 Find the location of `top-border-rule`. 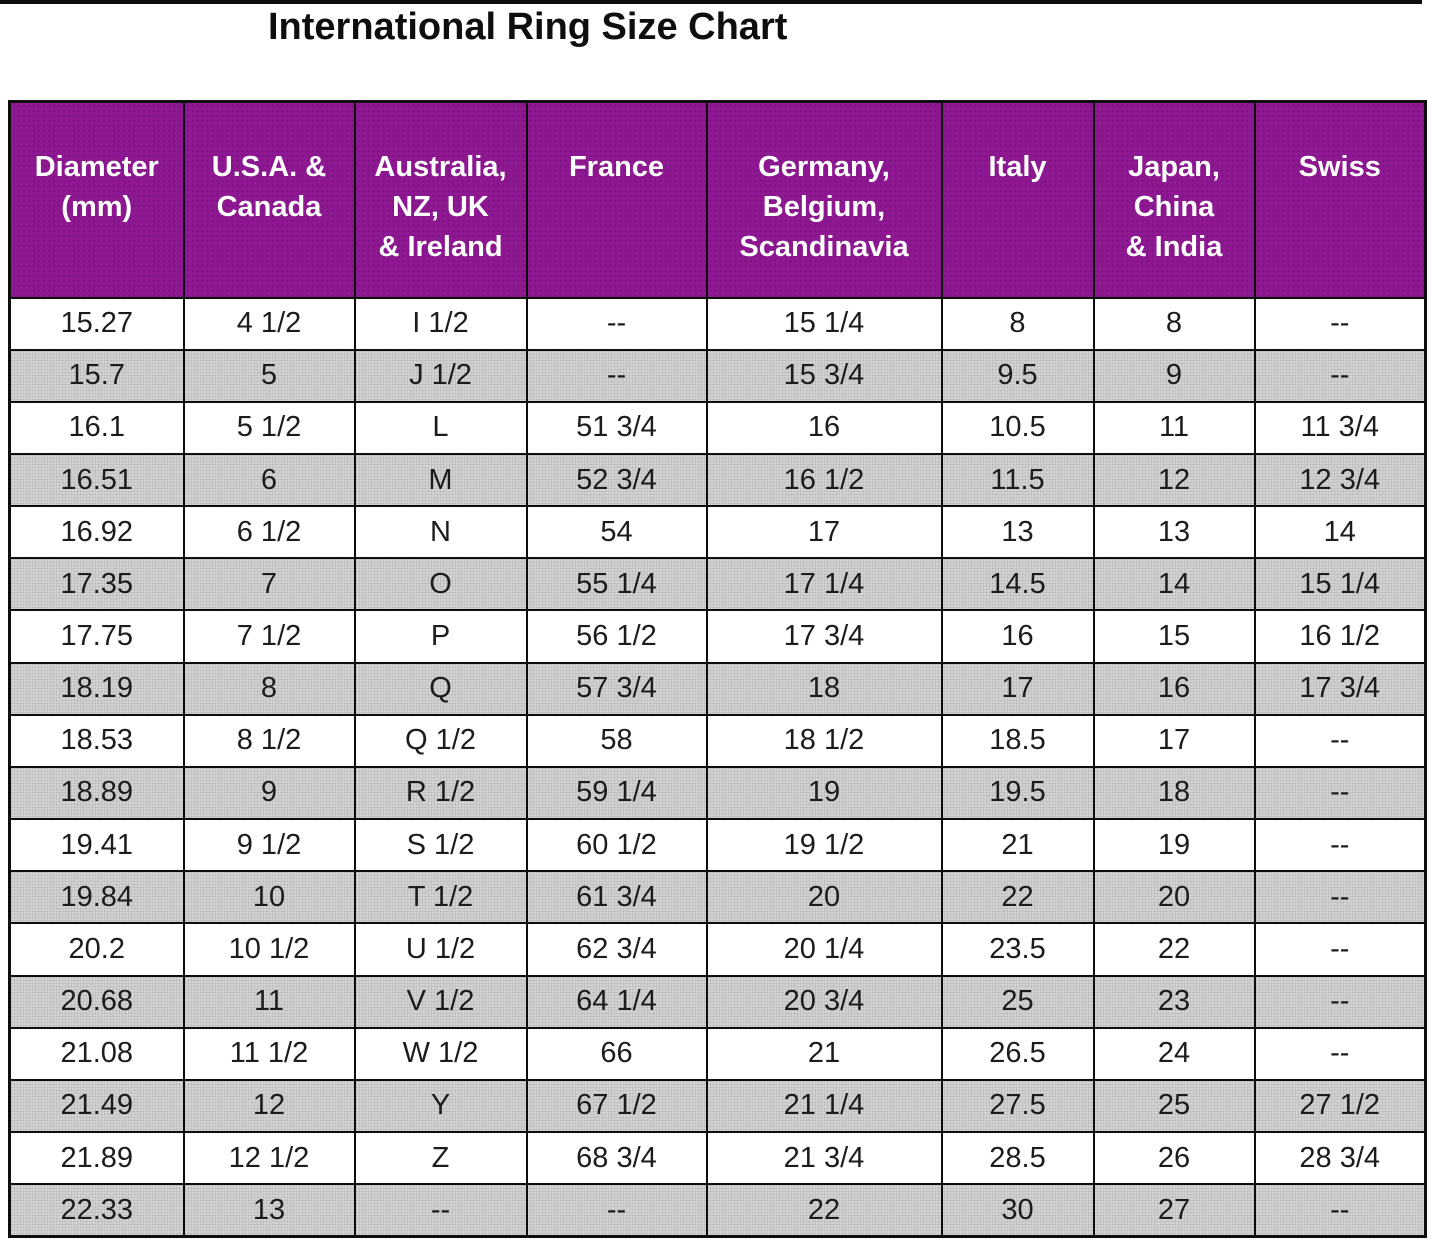

top-border-rule is located at coordinates (711, 2).